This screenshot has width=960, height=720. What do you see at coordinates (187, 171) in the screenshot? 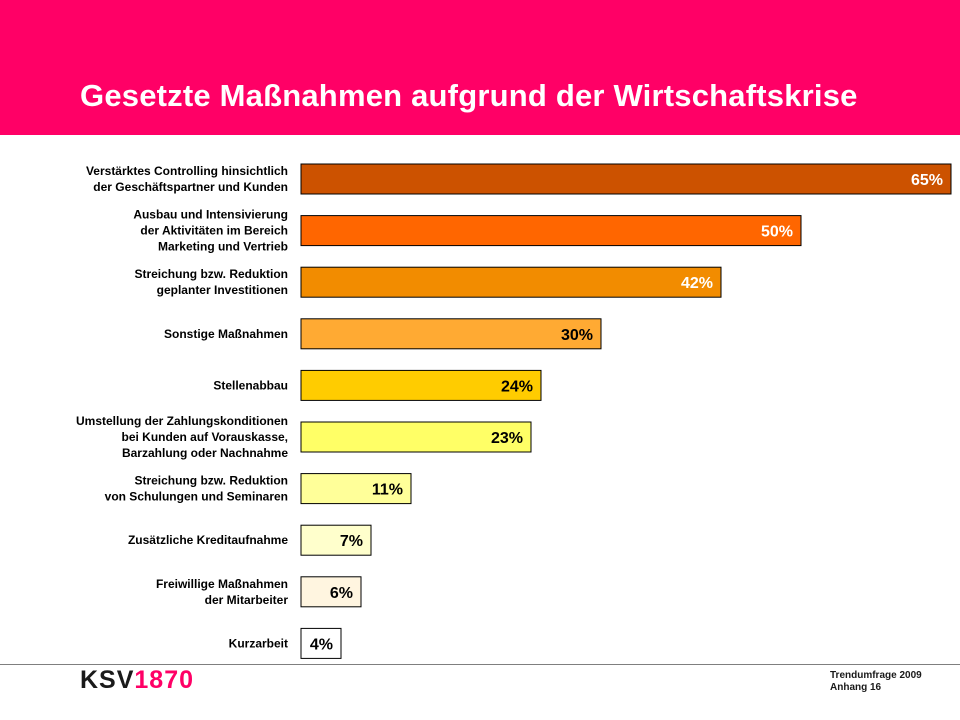
I see `category-label-line: Verstärktes Controlling hinsichtlich` at bounding box center [187, 171].